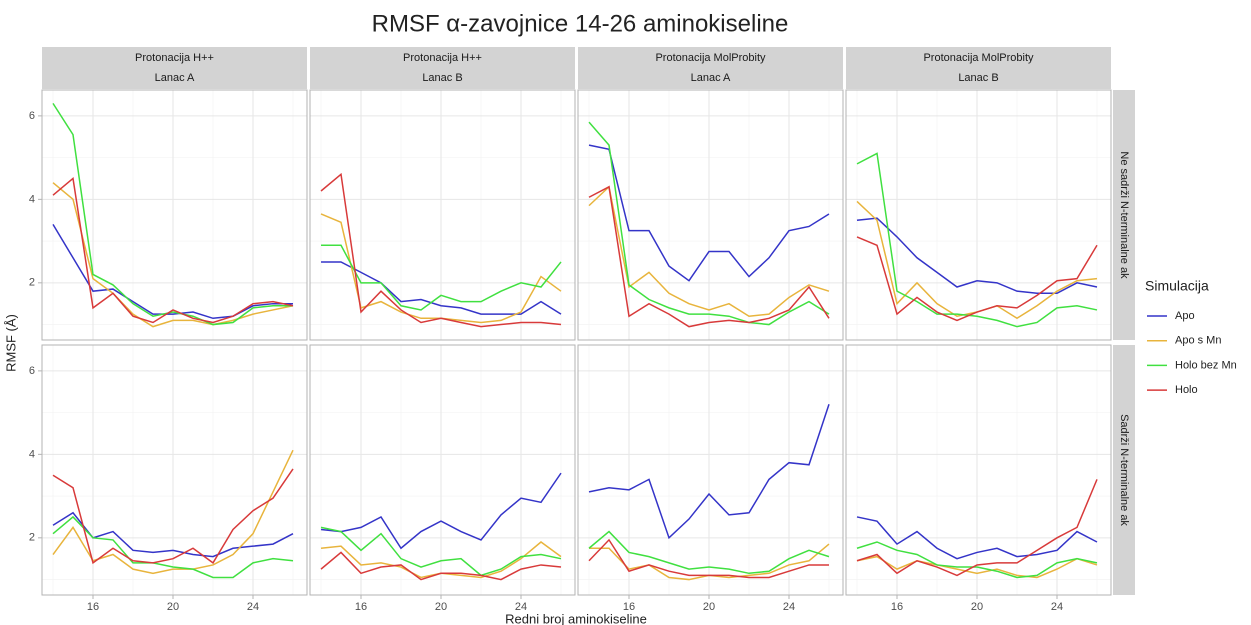 The image size is (1251, 625). What do you see at coordinates (1177, 286) in the screenshot?
I see `legend-title: Simulacija` at bounding box center [1177, 286].